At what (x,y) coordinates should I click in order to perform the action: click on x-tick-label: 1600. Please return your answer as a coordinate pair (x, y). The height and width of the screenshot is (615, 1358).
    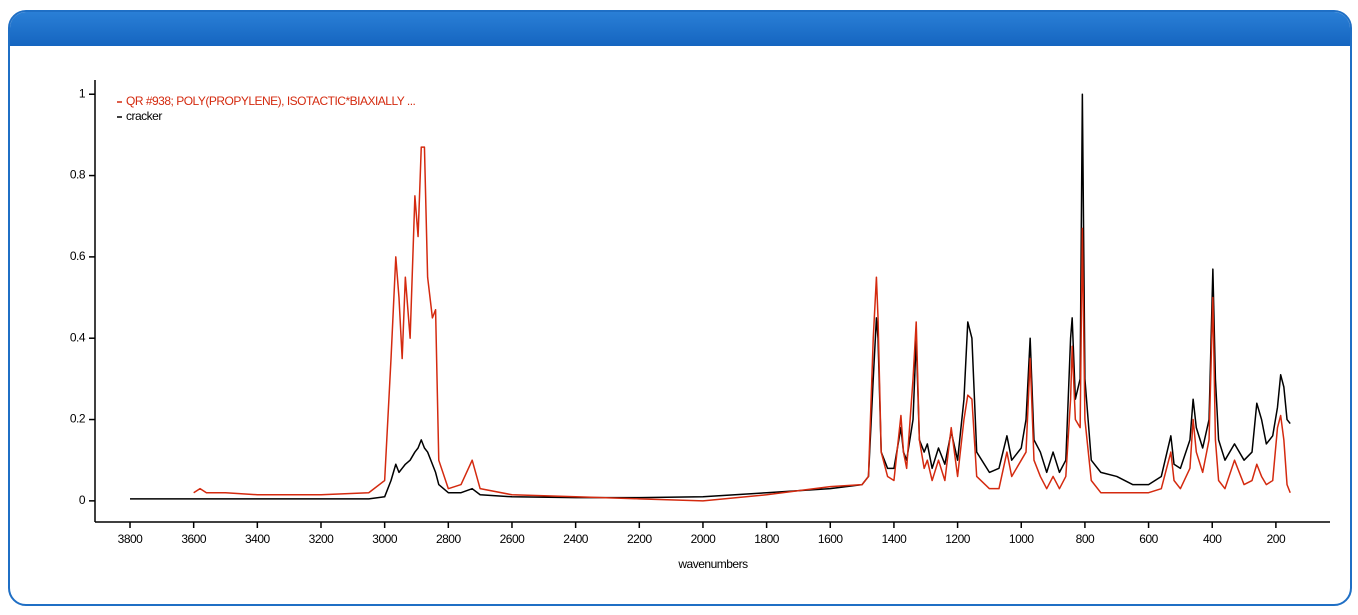
    Looking at the image, I should click on (831, 539).